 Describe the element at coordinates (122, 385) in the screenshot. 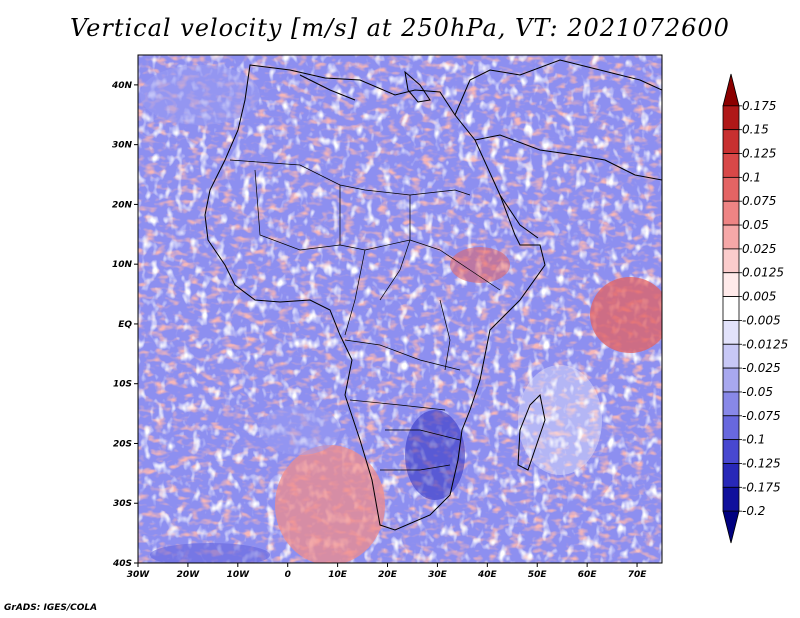

I see `lat-tick-label: 10S` at that location.